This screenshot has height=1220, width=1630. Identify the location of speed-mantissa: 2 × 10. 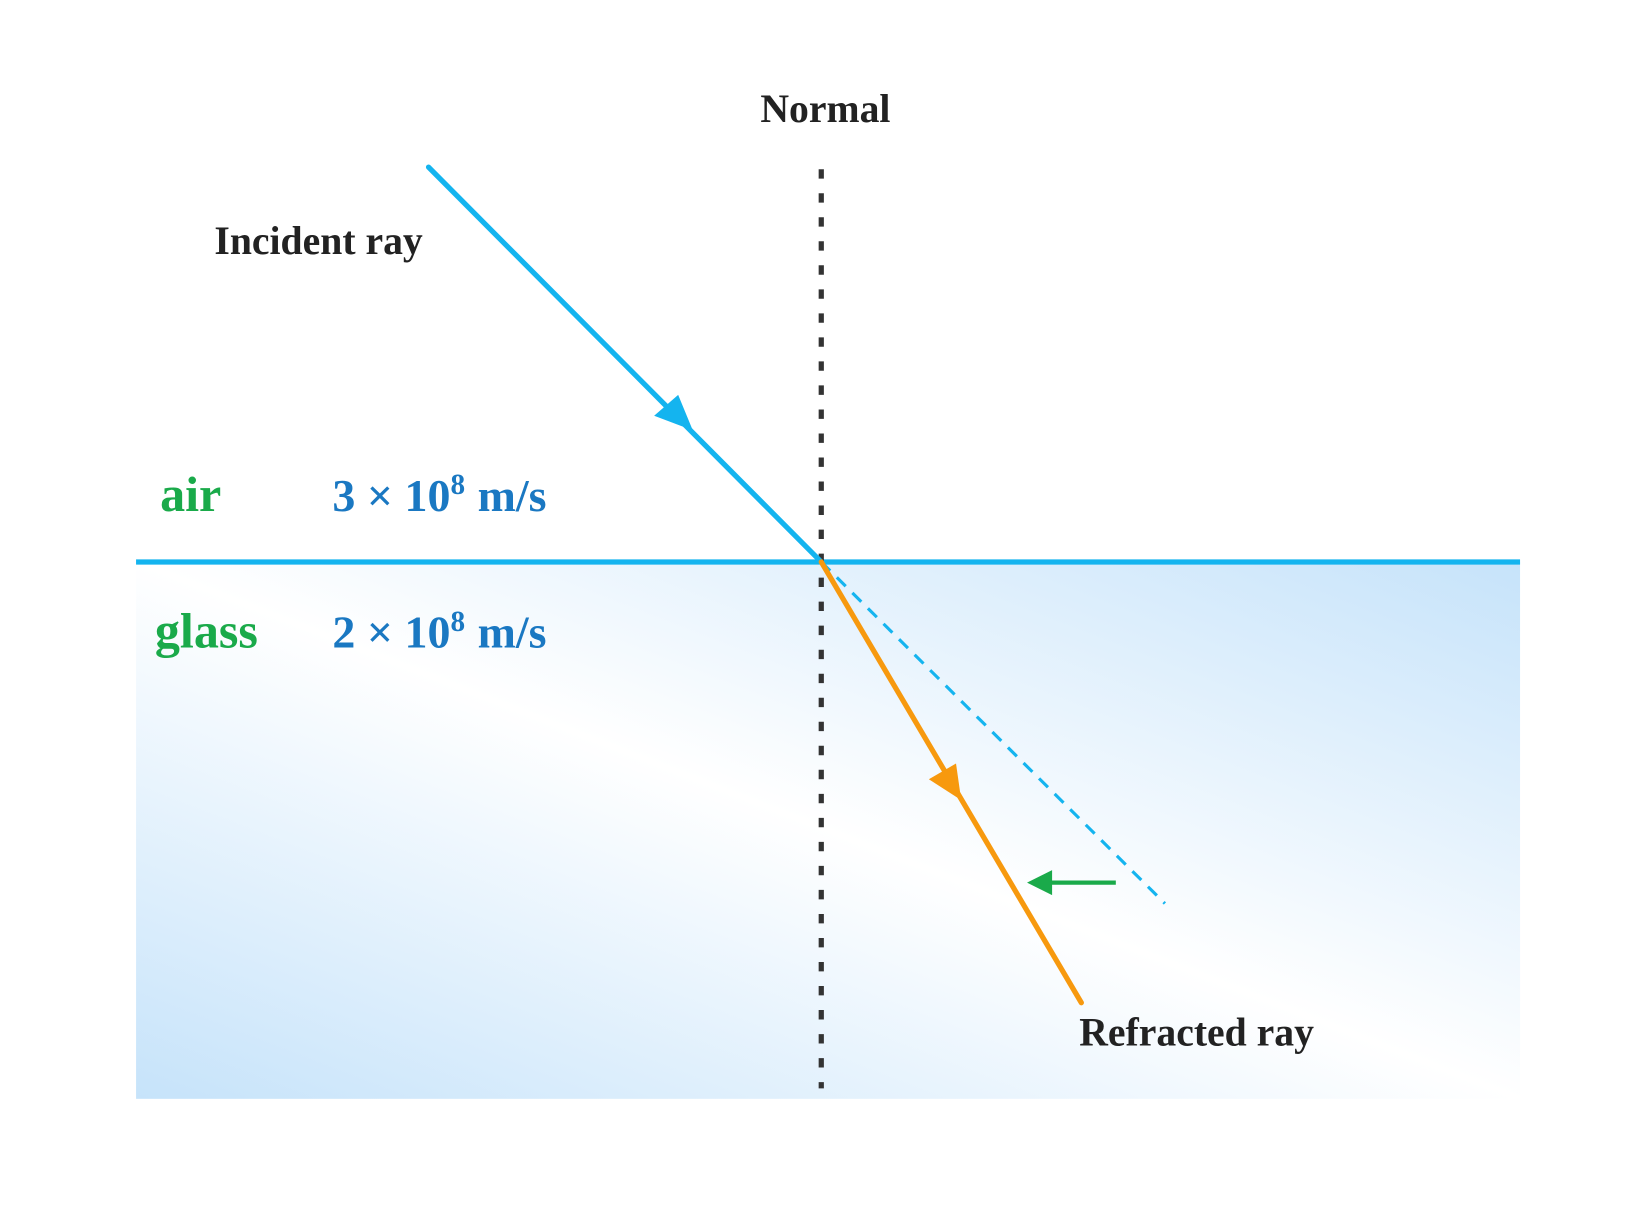
(391, 632).